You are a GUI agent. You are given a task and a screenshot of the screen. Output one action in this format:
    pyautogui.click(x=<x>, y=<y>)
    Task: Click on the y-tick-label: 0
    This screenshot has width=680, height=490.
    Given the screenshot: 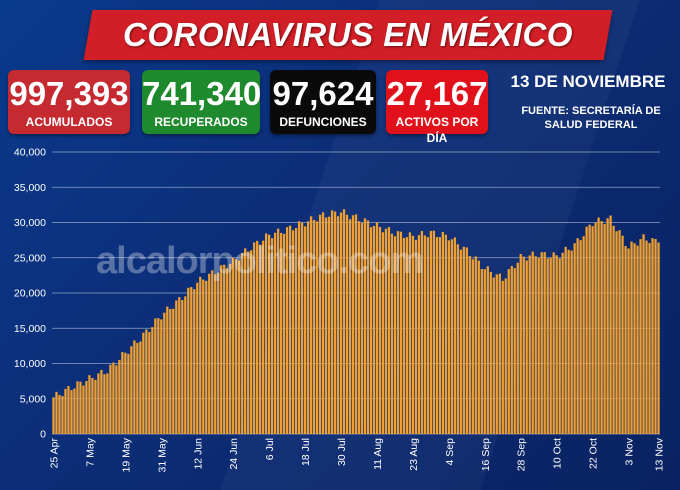 What is the action you would take?
    pyautogui.click(x=43, y=435)
    